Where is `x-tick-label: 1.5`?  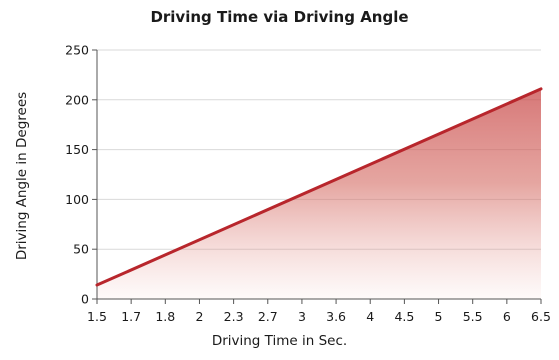 x-tick-label: 1.5 is located at coordinates (97, 316).